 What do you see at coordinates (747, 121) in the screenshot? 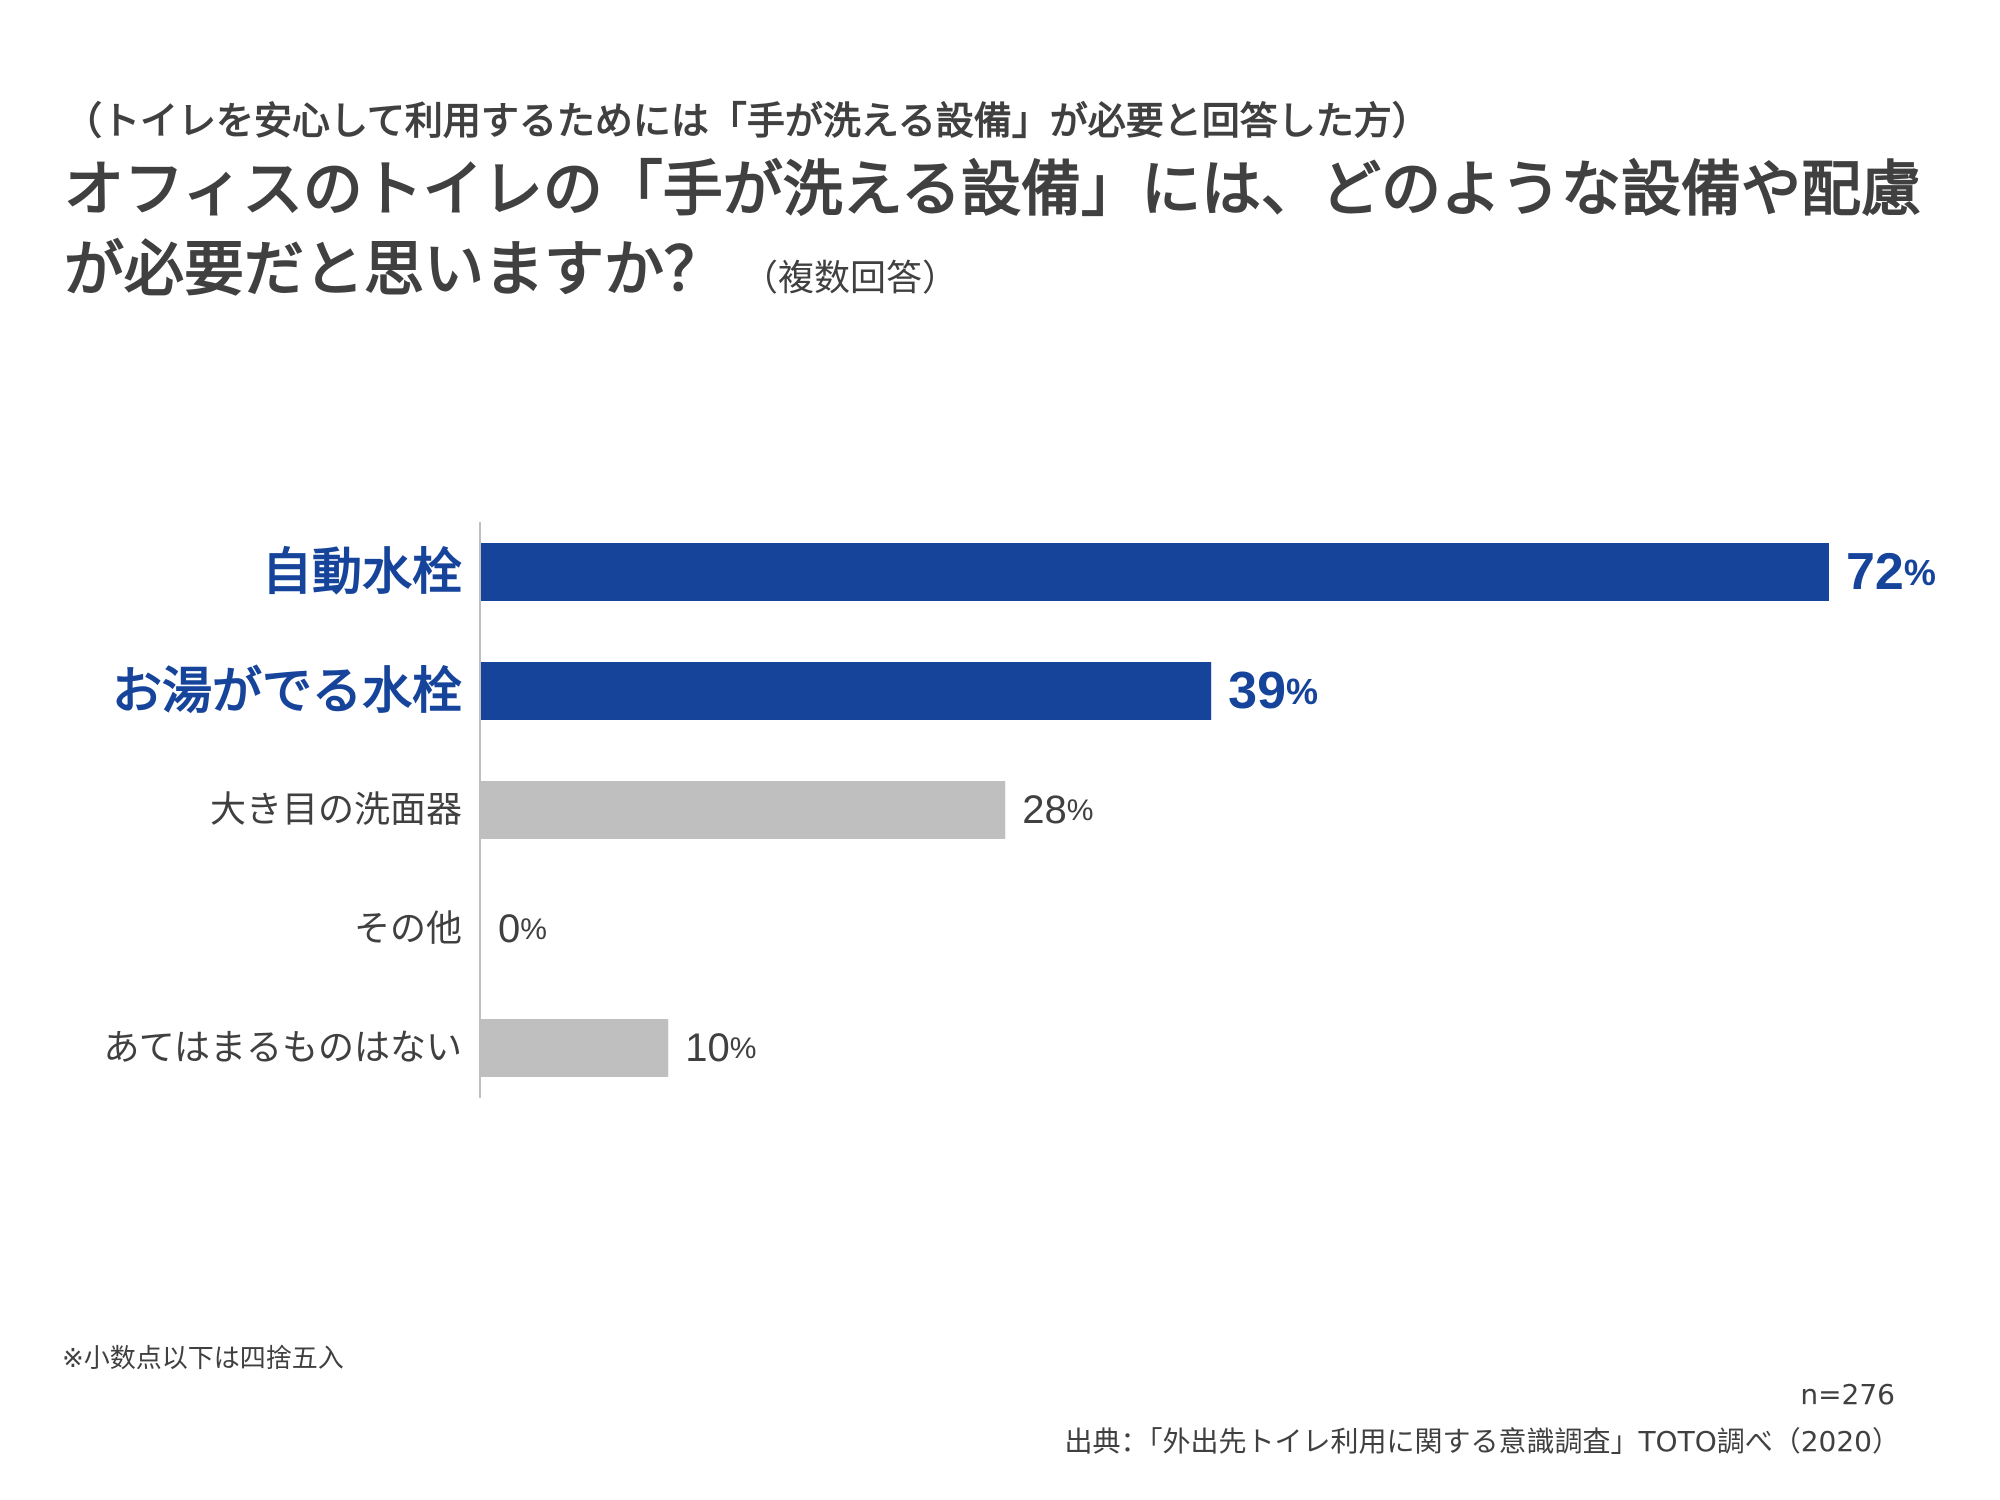
I see `chart-subtitle: （トイレを安心して利用するためには「手が洗える設備」が必要と回答した方）` at bounding box center [747, 121].